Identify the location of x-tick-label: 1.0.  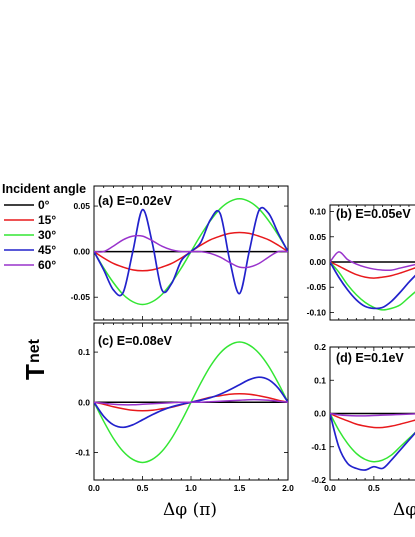
(191, 488).